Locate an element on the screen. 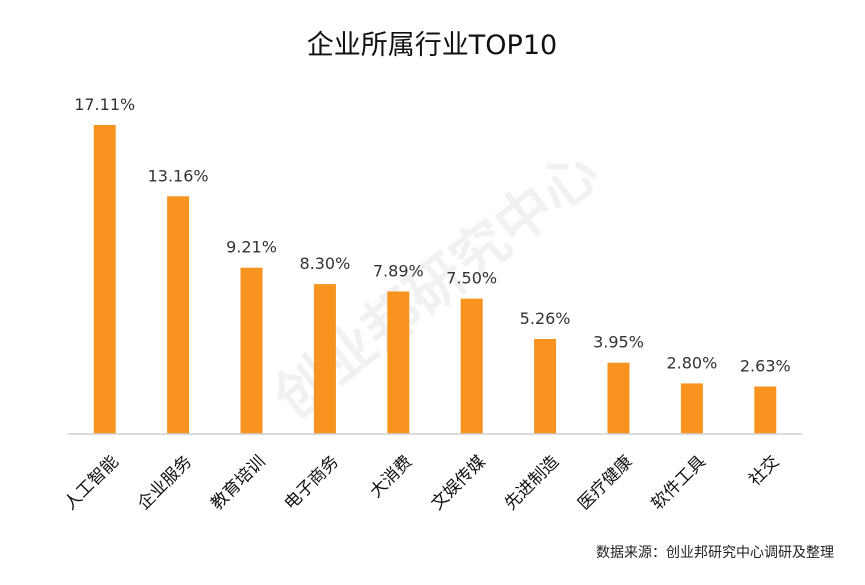 Image resolution: width=865 pixels, height=585 pixels. bar-企业服务 is located at coordinates (178, 315).